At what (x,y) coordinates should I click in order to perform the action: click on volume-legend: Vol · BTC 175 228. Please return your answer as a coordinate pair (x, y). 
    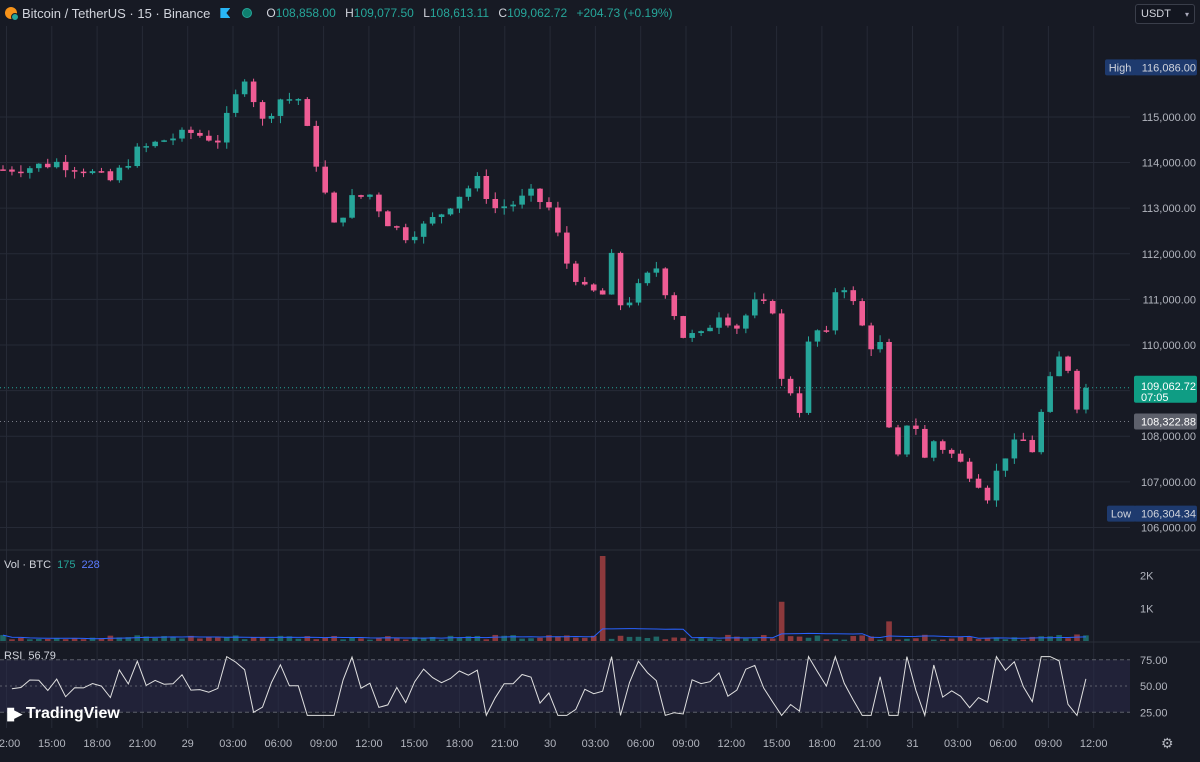
    Looking at the image, I should click on (52, 565).